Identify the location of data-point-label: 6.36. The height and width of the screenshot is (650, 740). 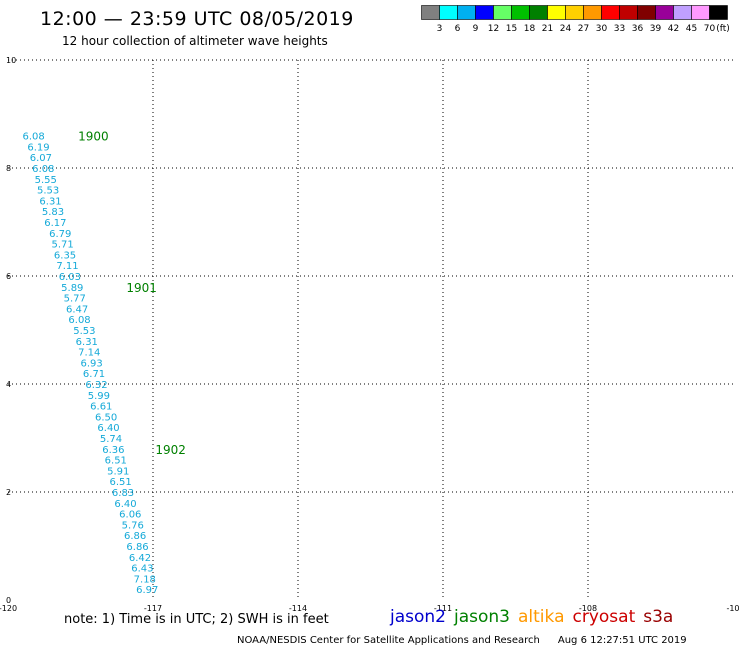
(113, 450).